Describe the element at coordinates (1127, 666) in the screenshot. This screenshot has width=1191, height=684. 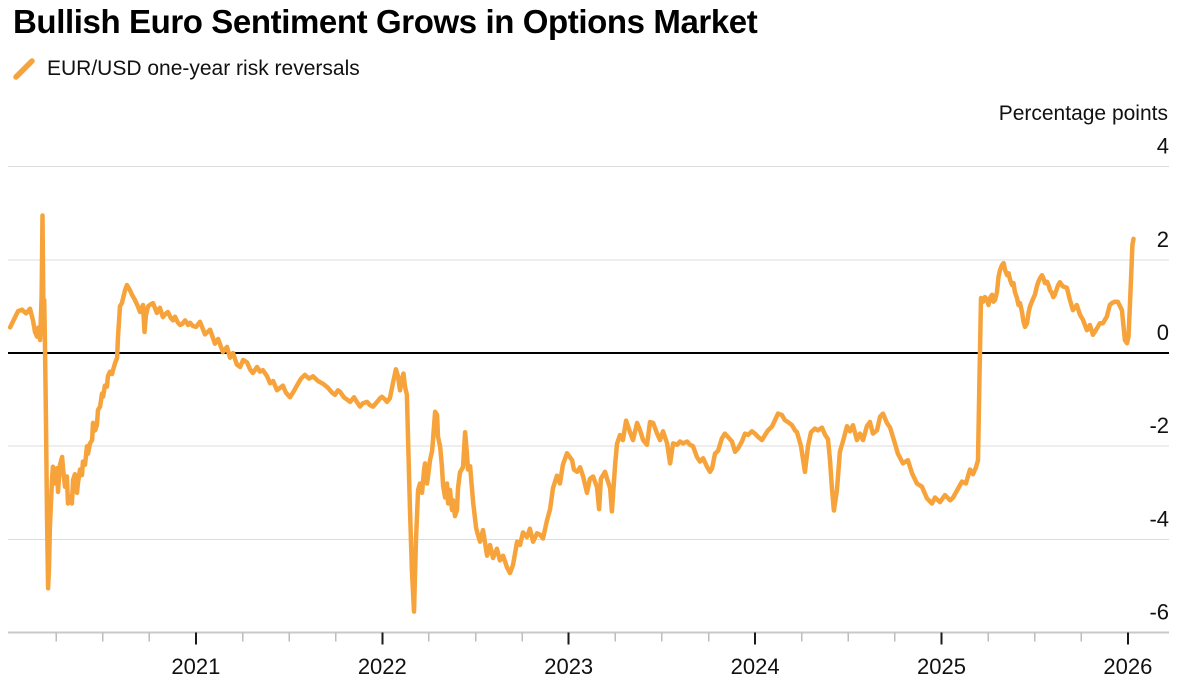
I see `x-axis-label-2026: 2026` at that location.